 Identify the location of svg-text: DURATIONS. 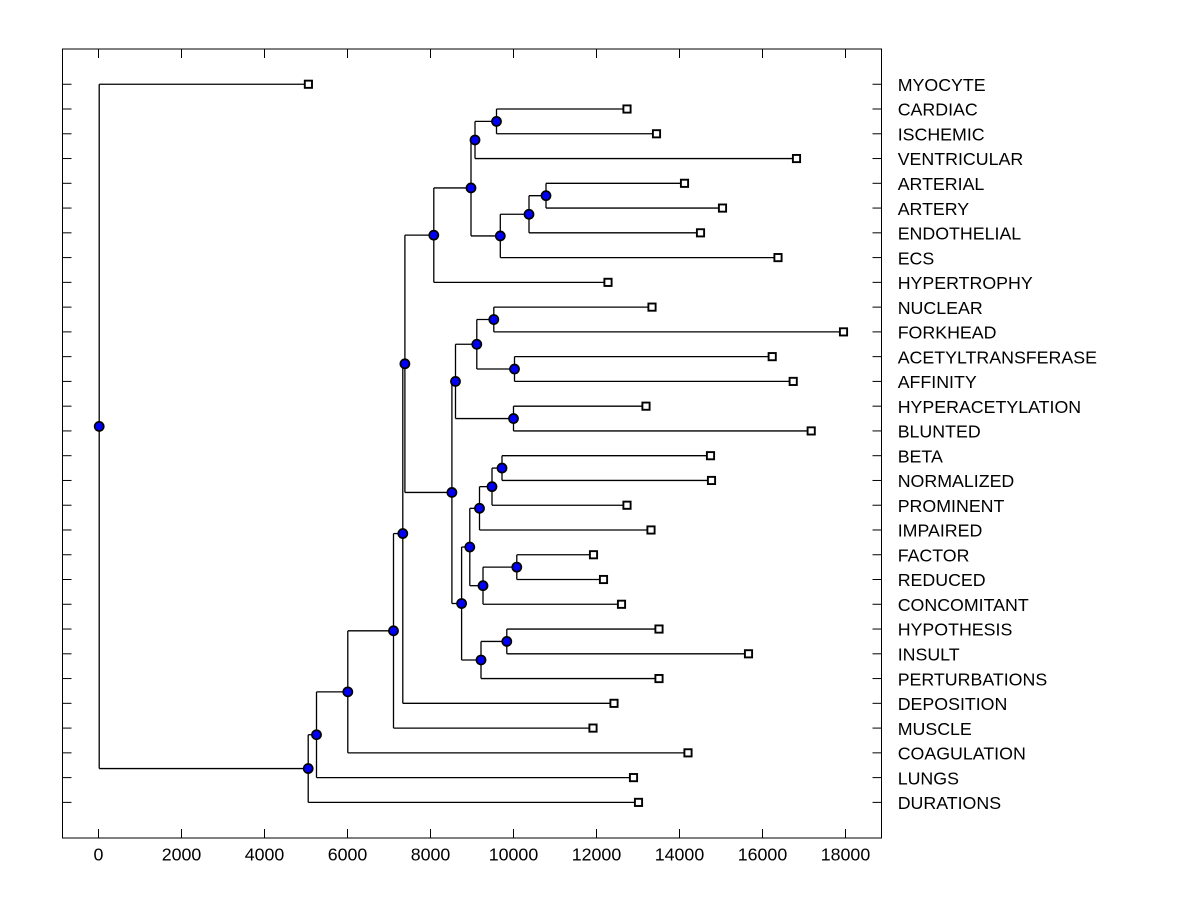
(950, 803).